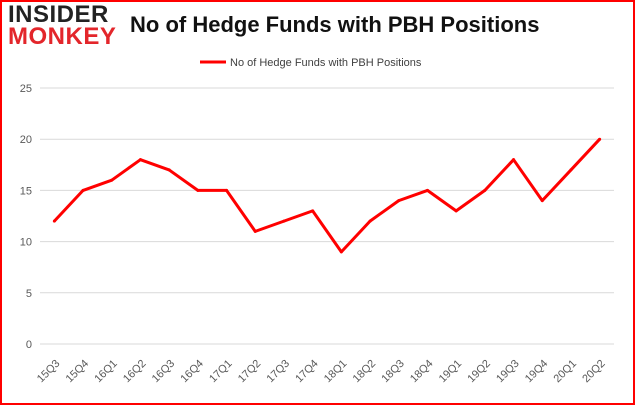 The width and height of the screenshot is (635, 405). What do you see at coordinates (198, 190) in the screenshot?
I see `data-point-16Q4` at bounding box center [198, 190].